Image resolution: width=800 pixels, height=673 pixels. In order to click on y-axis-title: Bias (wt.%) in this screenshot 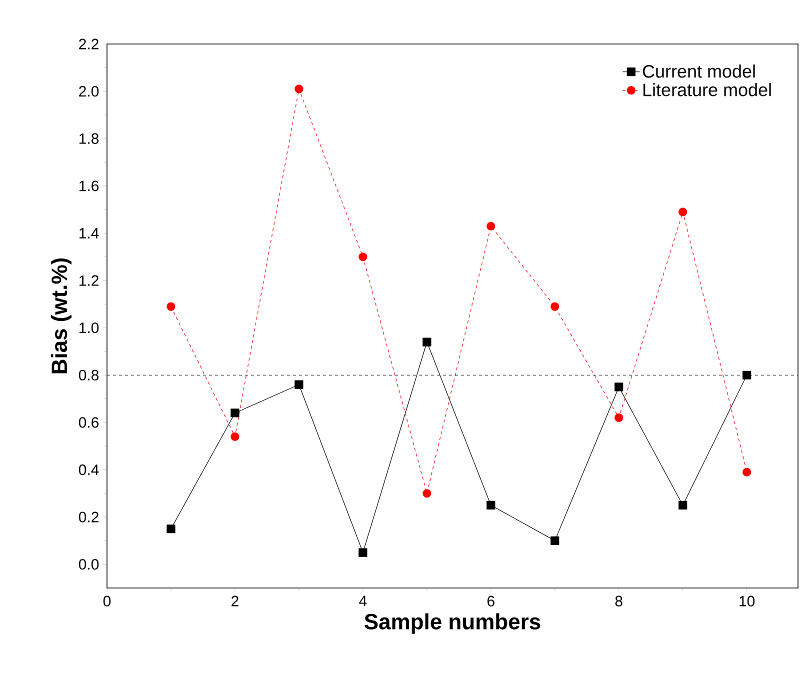, I will do `click(61, 316)`.